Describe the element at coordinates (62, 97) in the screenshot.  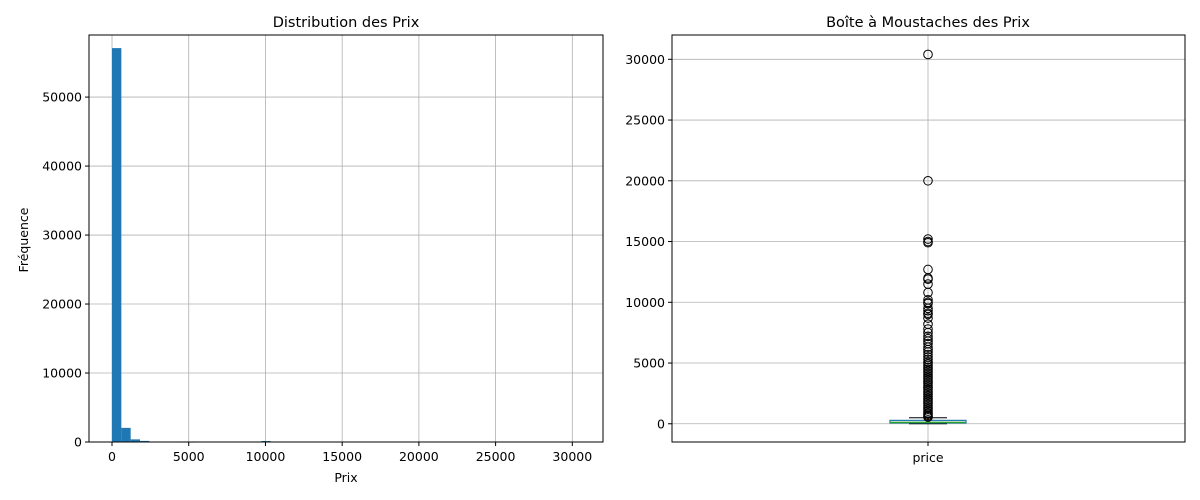
I see `histogram-y-tick-label: 50000` at that location.